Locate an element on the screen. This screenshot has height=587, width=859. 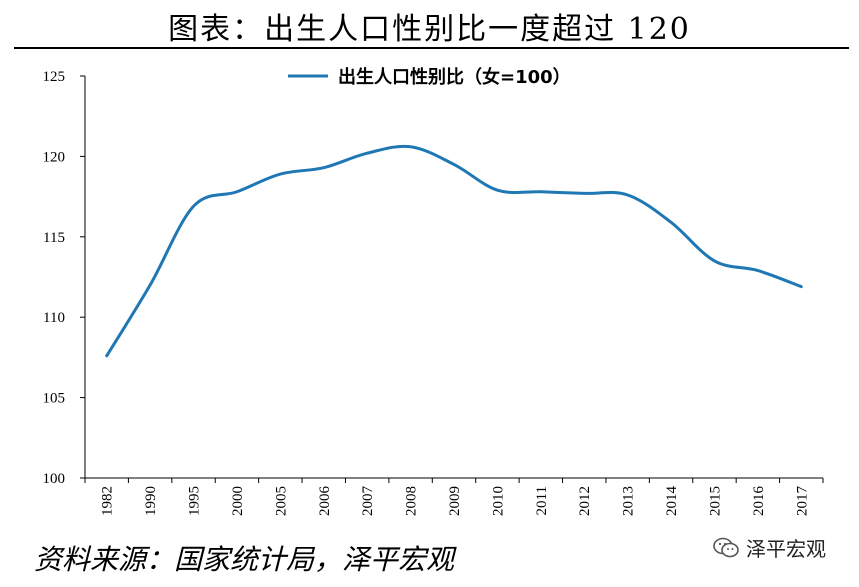
title-underline is located at coordinates (431, 48).